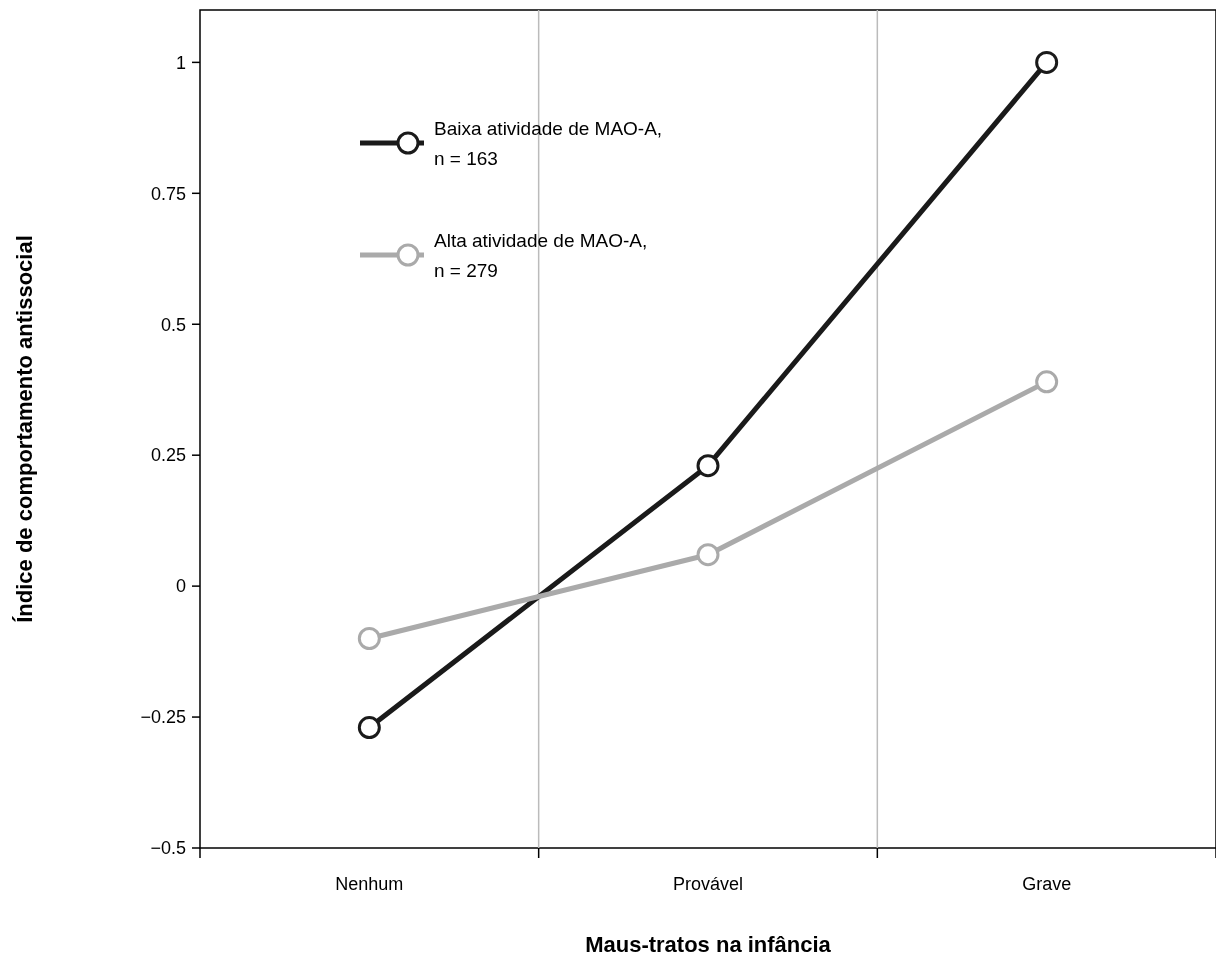 This screenshot has width=1224, height=972. Describe the element at coordinates (369, 884) in the screenshot. I see `x-tick-label: Nenhum` at that location.